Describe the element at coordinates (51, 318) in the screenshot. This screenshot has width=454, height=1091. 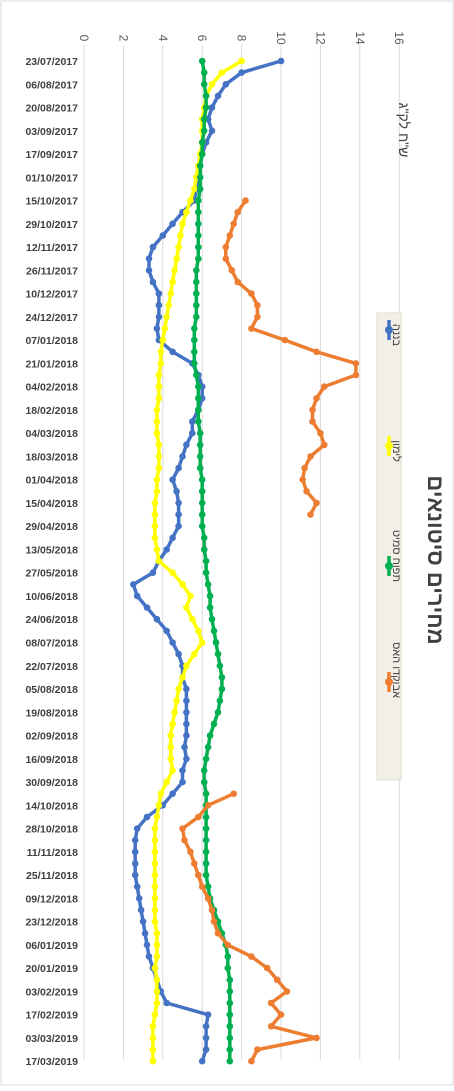
I see `x-tick-label: 24/12/2017` at that location.